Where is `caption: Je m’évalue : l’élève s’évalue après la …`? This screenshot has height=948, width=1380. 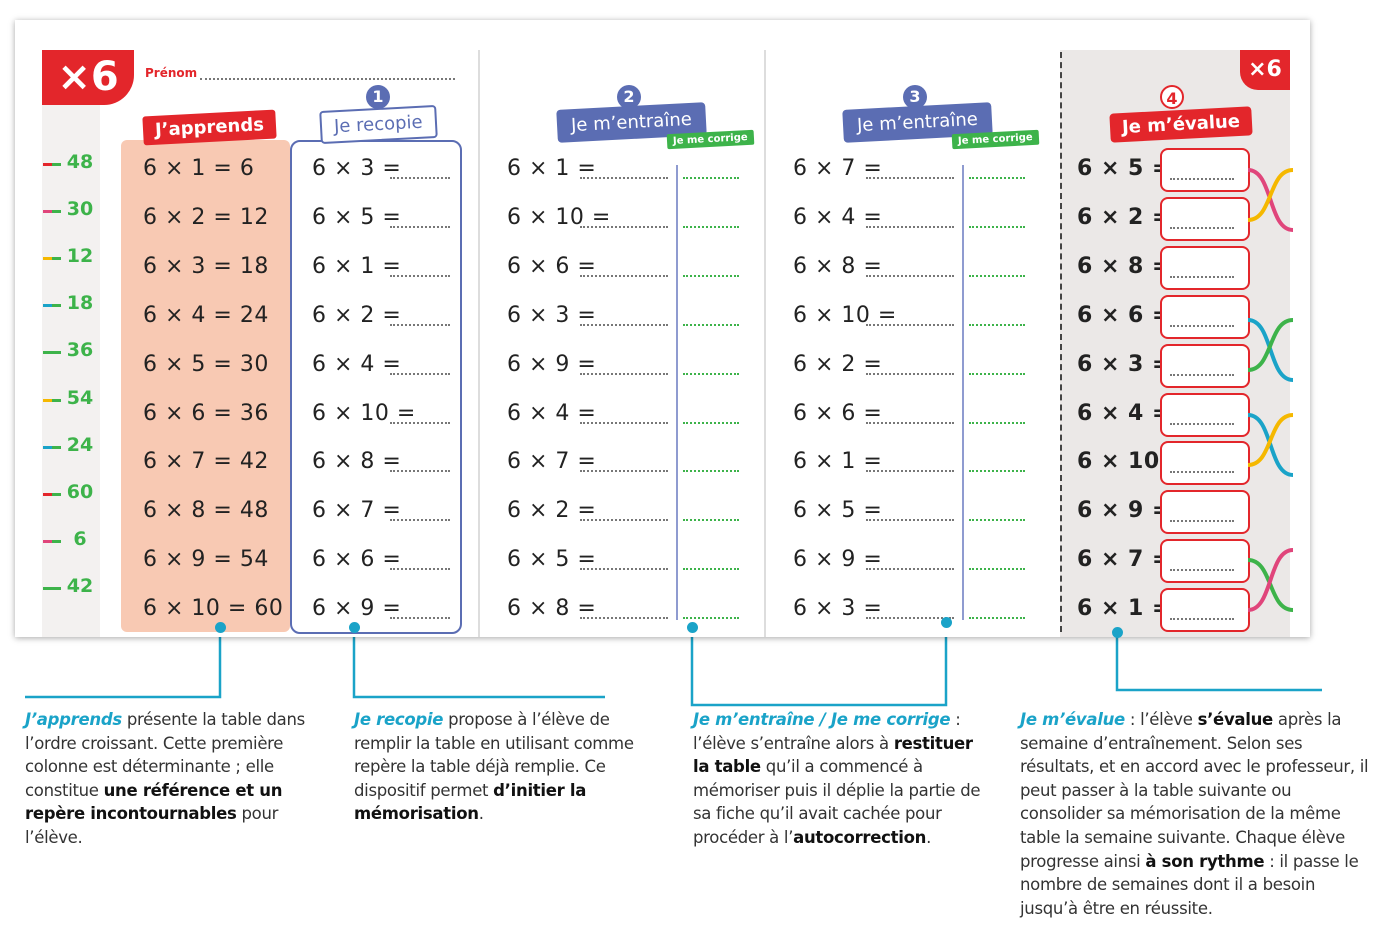 caption: Je m’évalue : l’élève s’évalue après la … is located at coordinates (1195, 814).